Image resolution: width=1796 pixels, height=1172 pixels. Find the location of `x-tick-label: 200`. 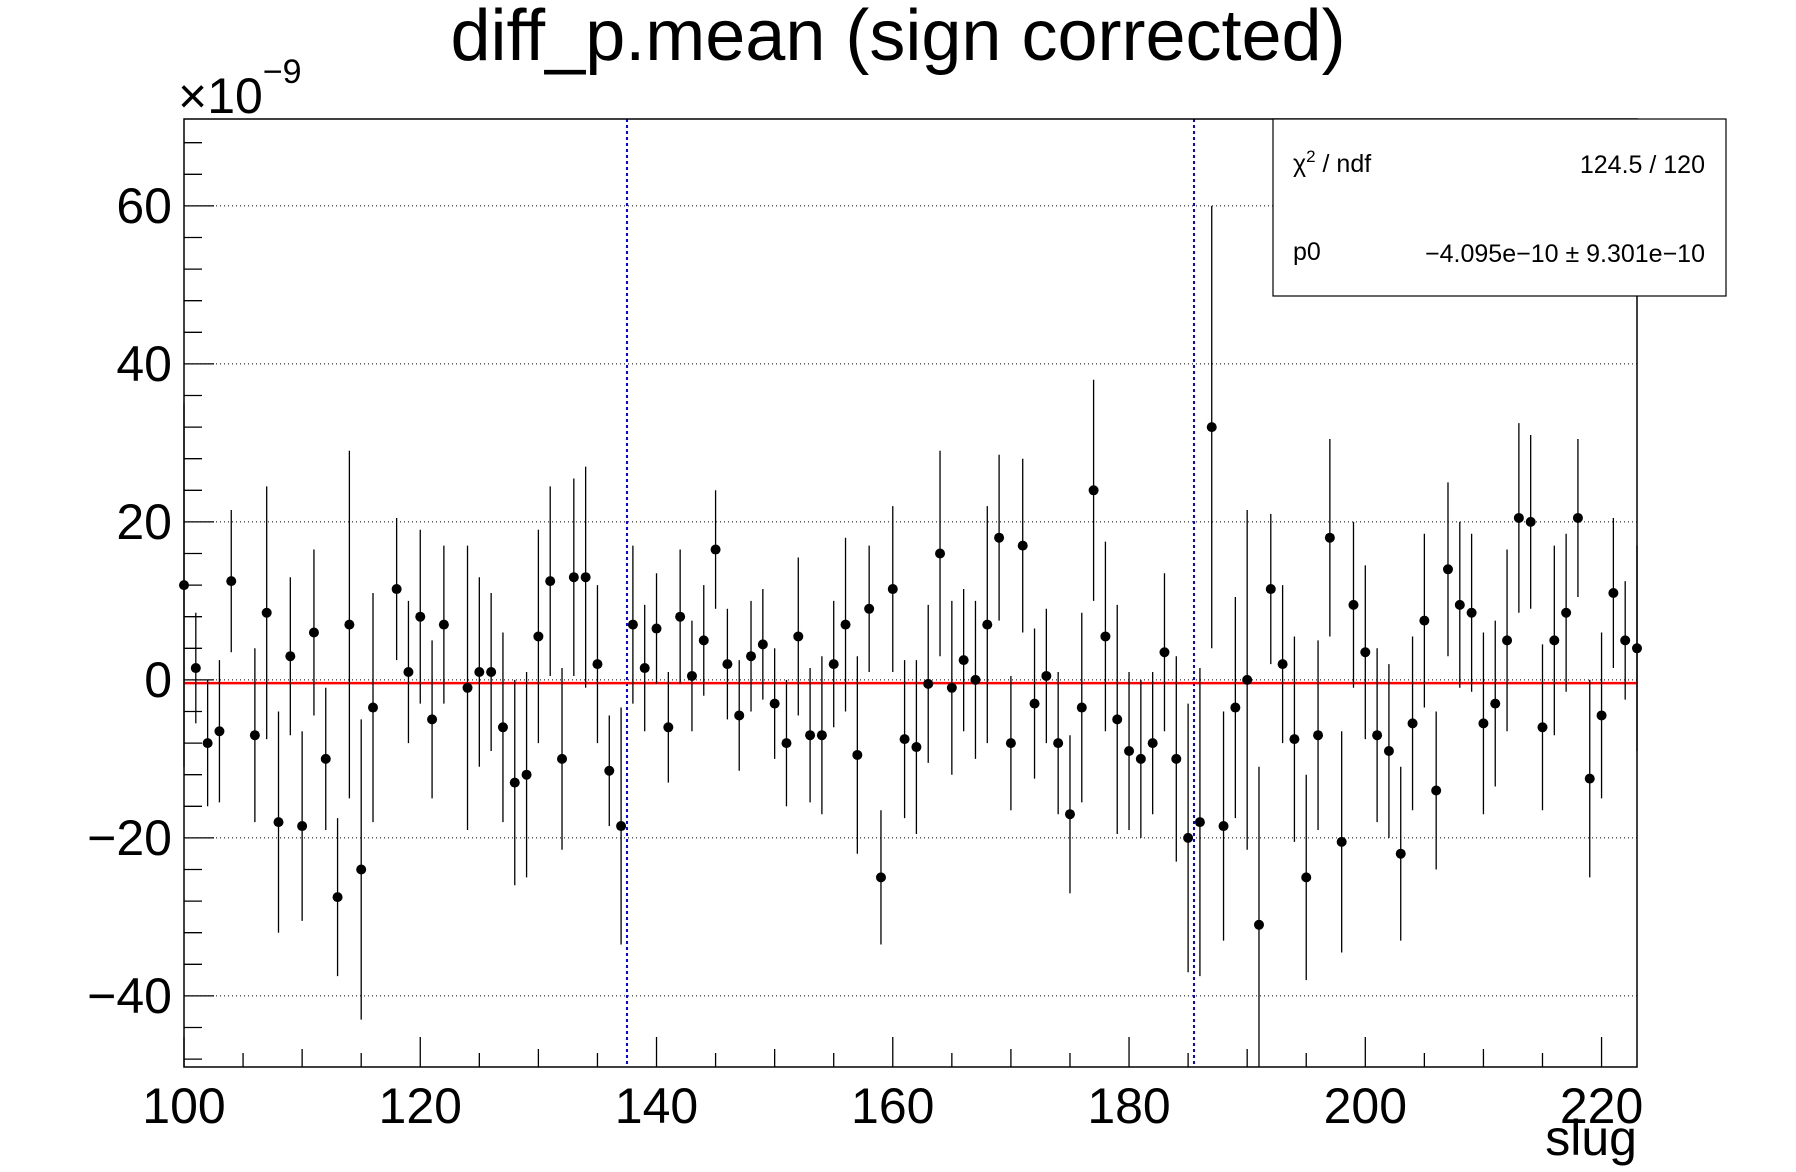

x-tick-label: 200 is located at coordinates (1365, 1106).